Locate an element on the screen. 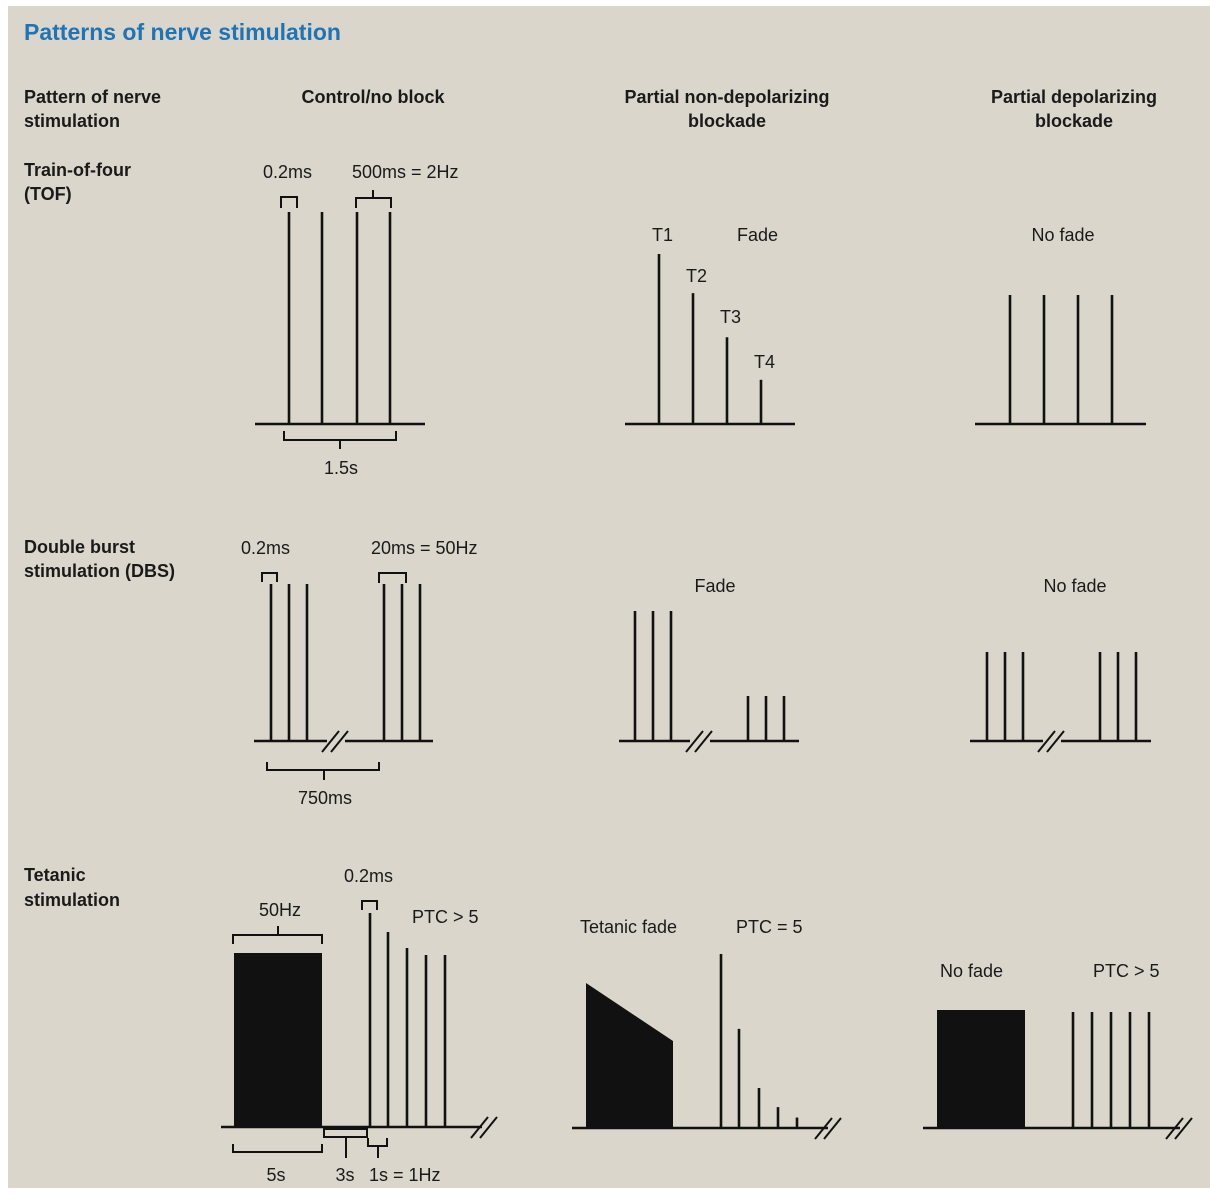 This screenshot has width=1210, height=1196. row-label-tof-line1: Train-of-four is located at coordinates (77, 170).